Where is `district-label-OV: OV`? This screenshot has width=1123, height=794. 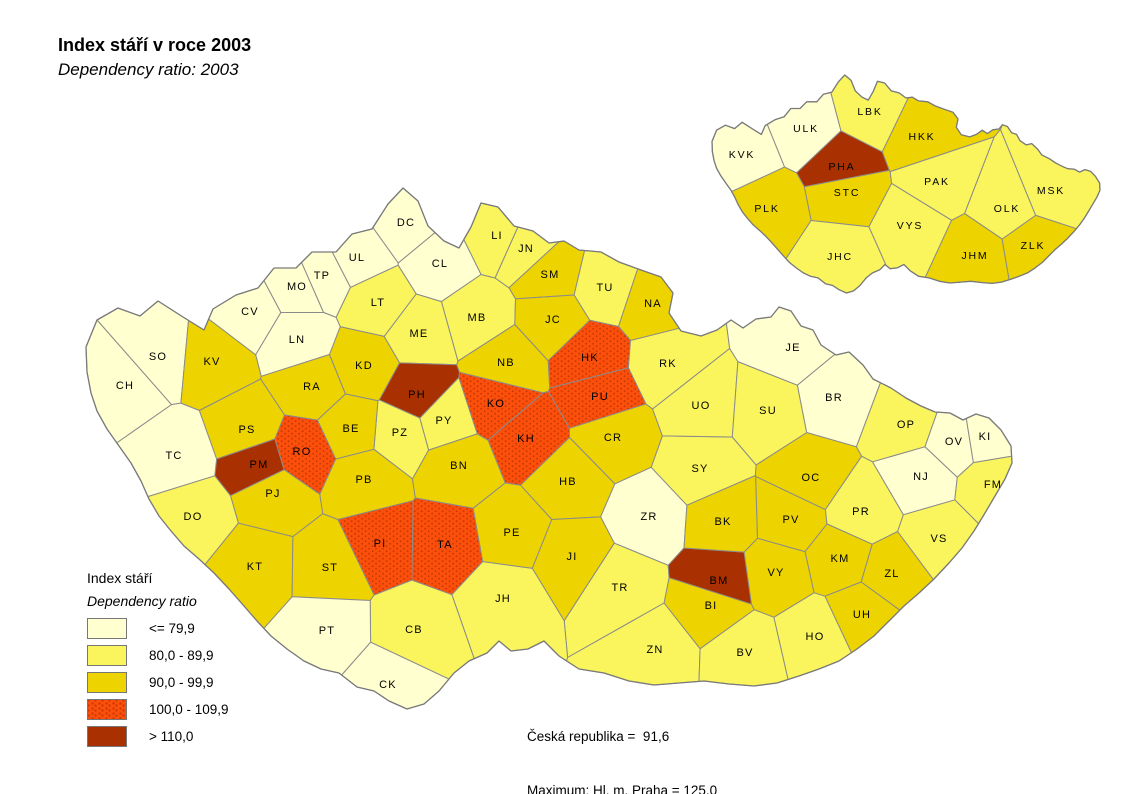 district-label-OV: OV is located at coordinates (954, 442).